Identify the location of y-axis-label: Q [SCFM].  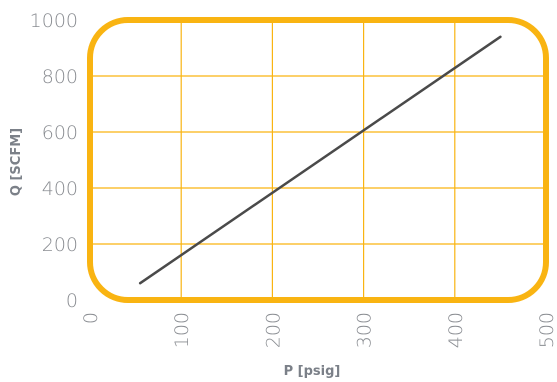
(16, 162).